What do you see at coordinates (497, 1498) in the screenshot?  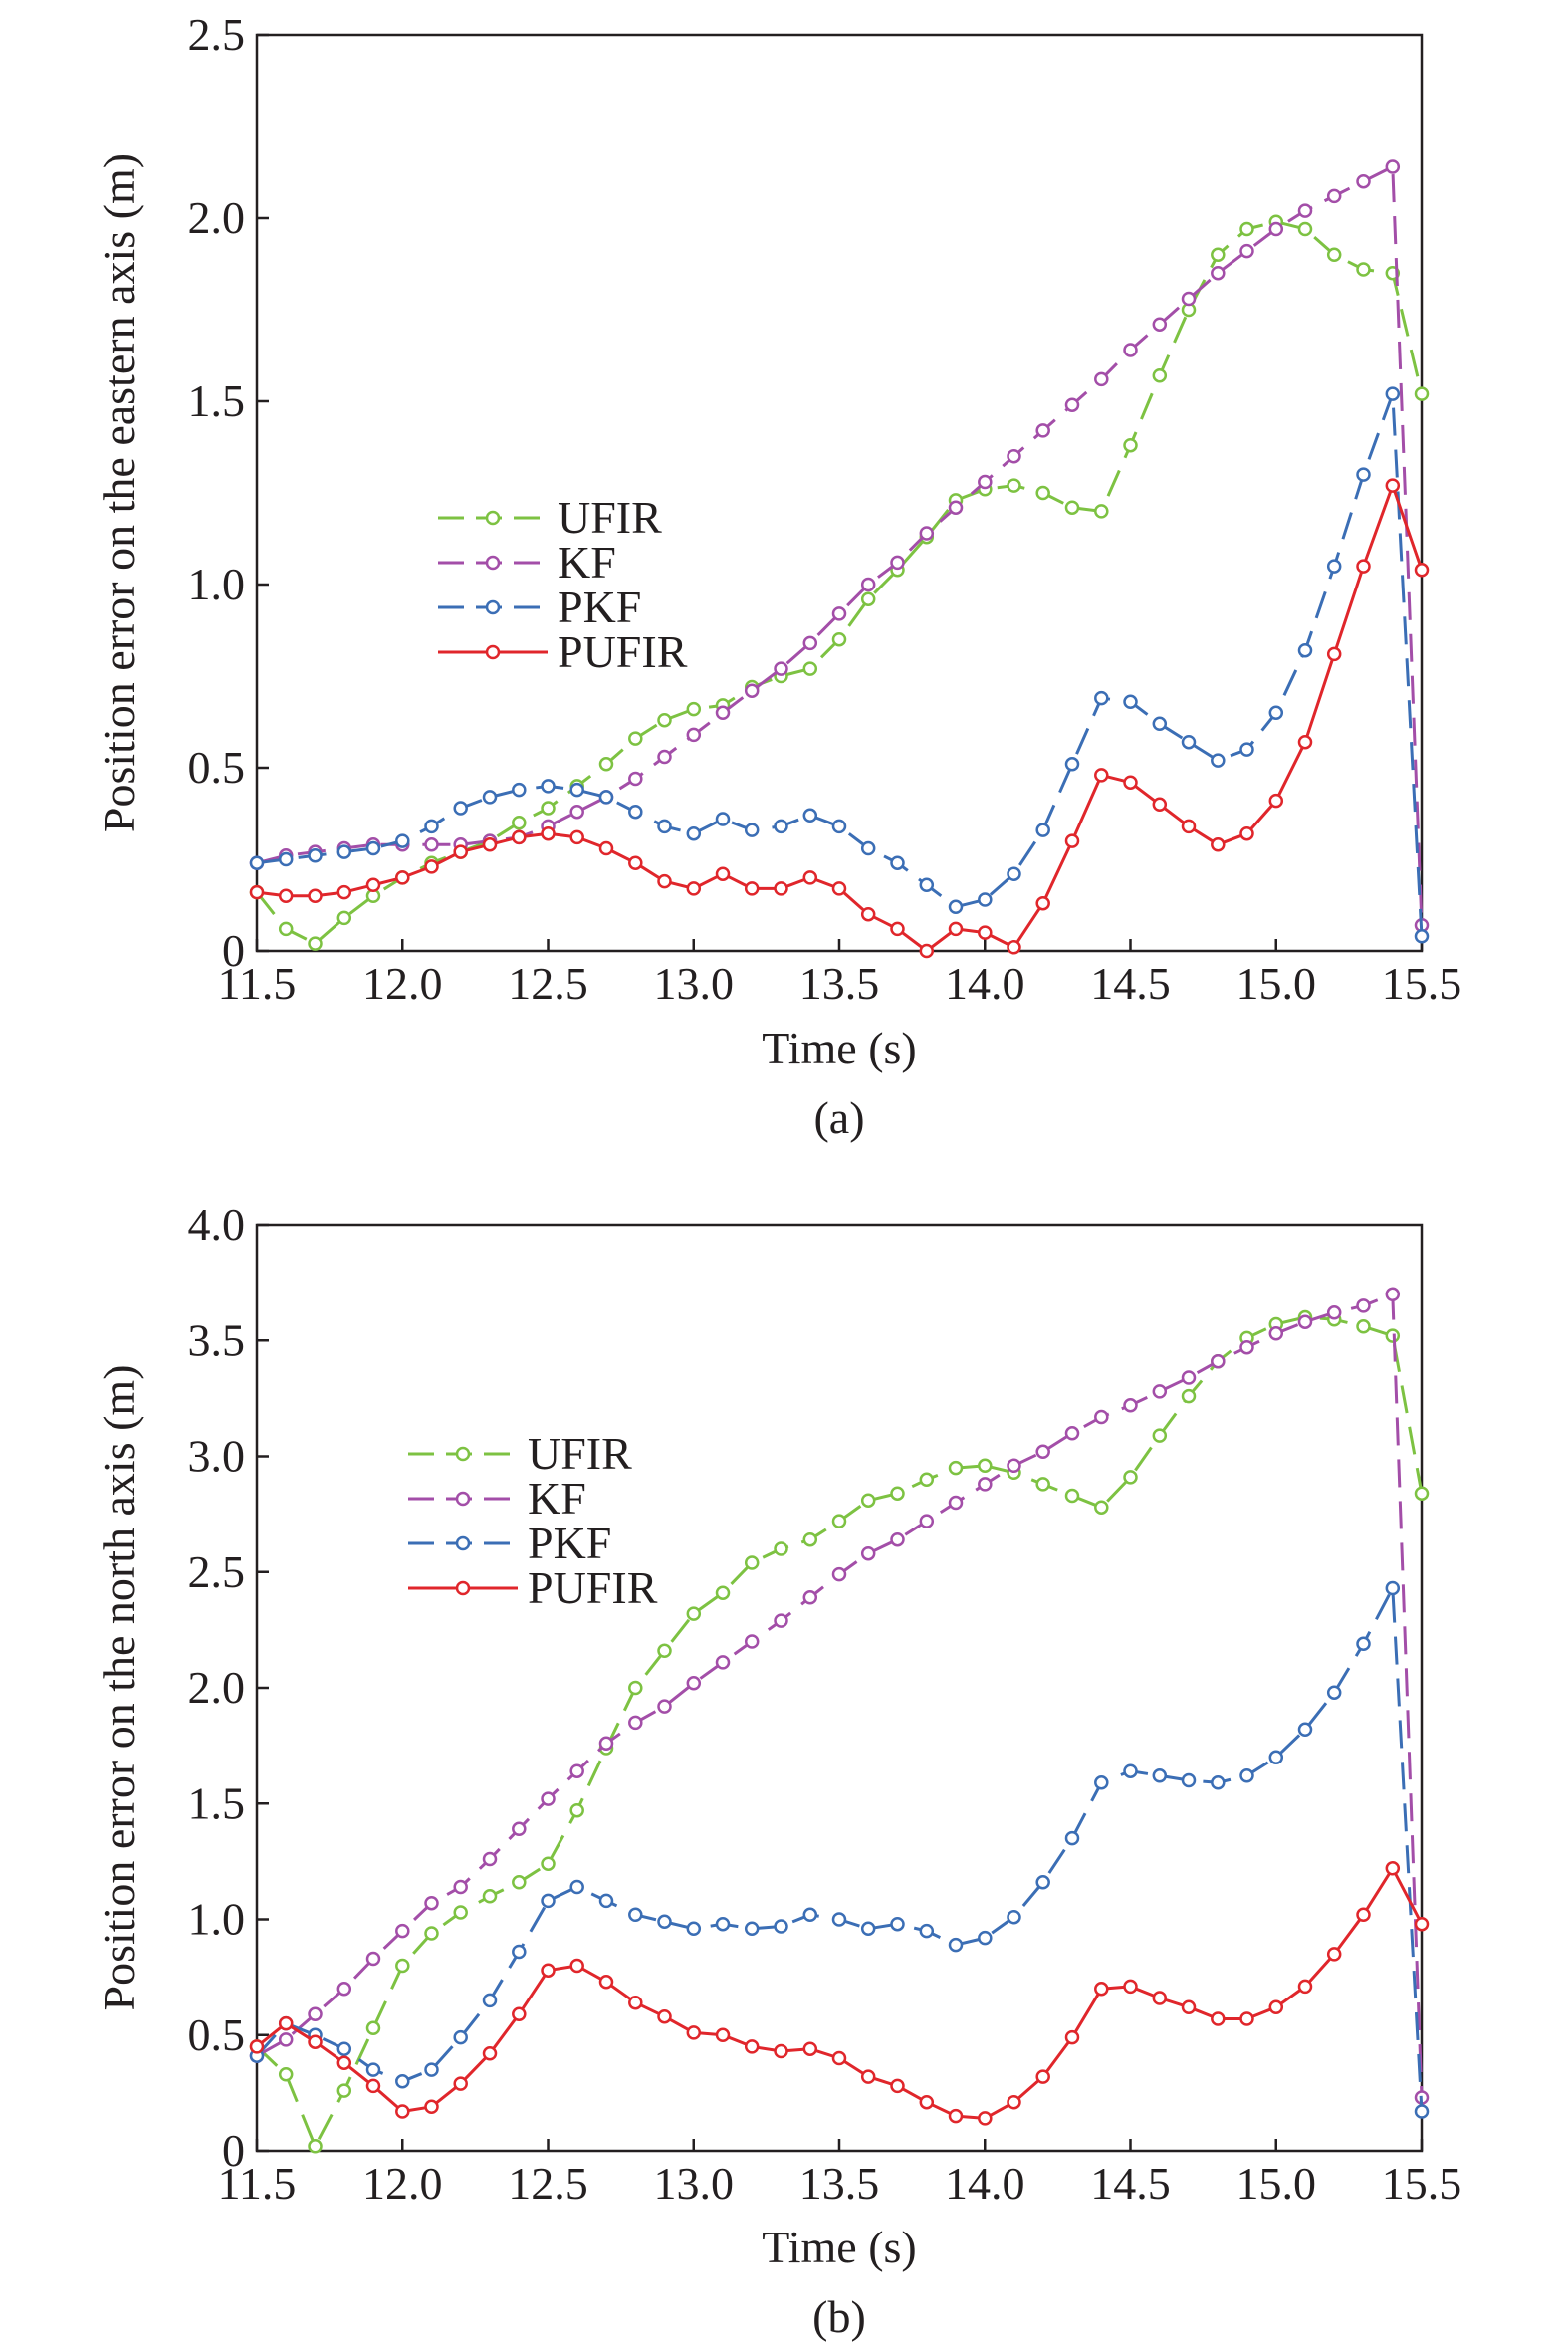 I see `legend-item-kf: KF` at bounding box center [497, 1498].